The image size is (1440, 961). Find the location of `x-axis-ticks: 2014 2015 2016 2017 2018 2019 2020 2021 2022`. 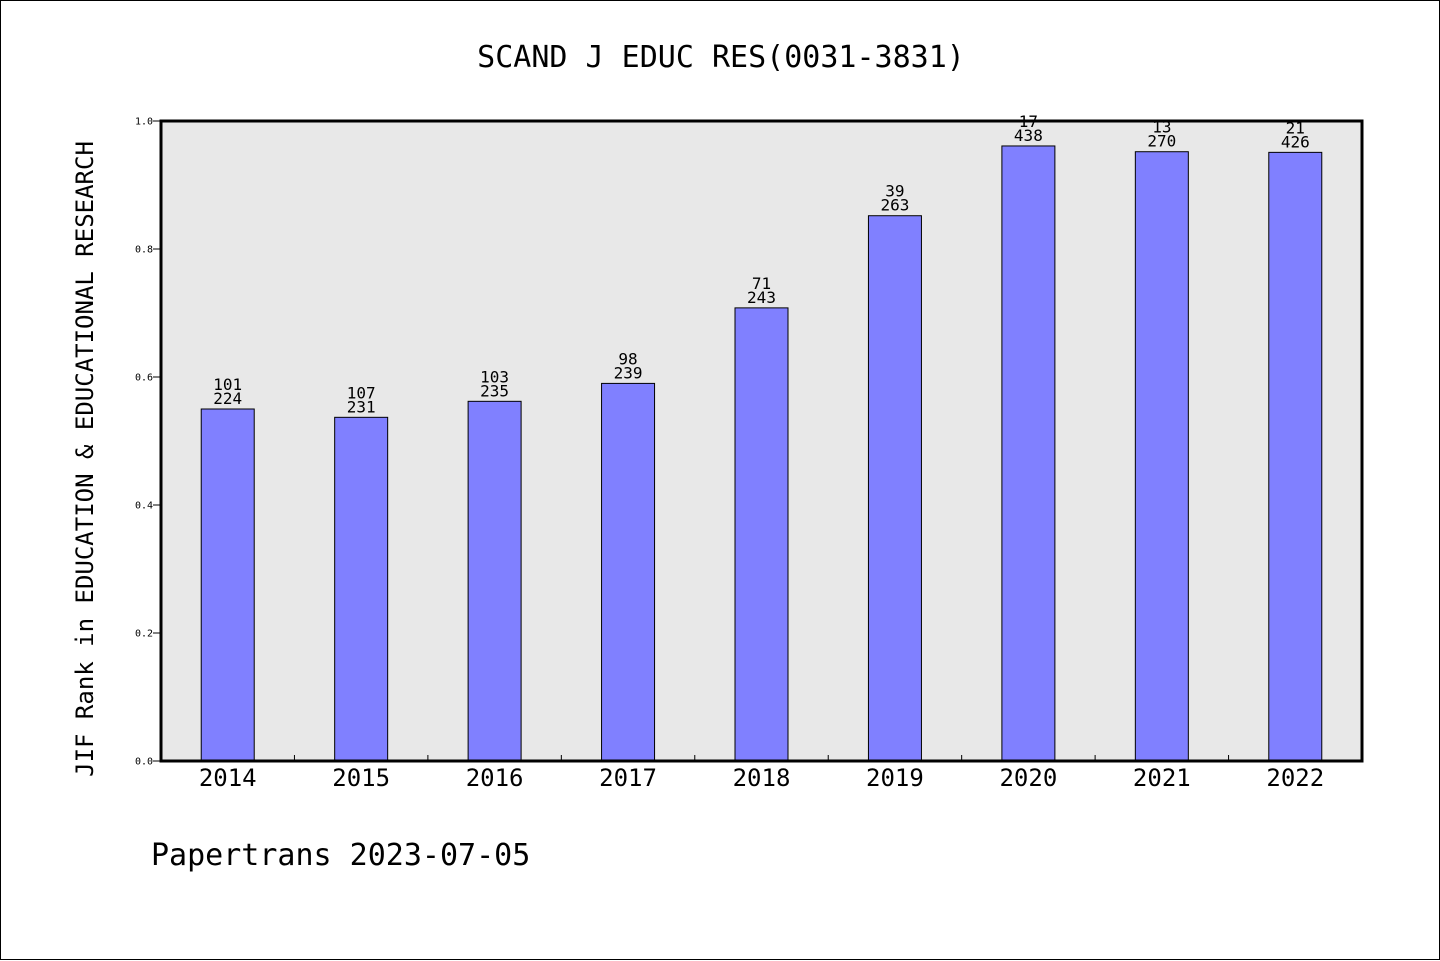

x-axis-ticks: 2014 2015 2016 2017 2018 2019 2020 2021 2022 is located at coordinates (761, 773).